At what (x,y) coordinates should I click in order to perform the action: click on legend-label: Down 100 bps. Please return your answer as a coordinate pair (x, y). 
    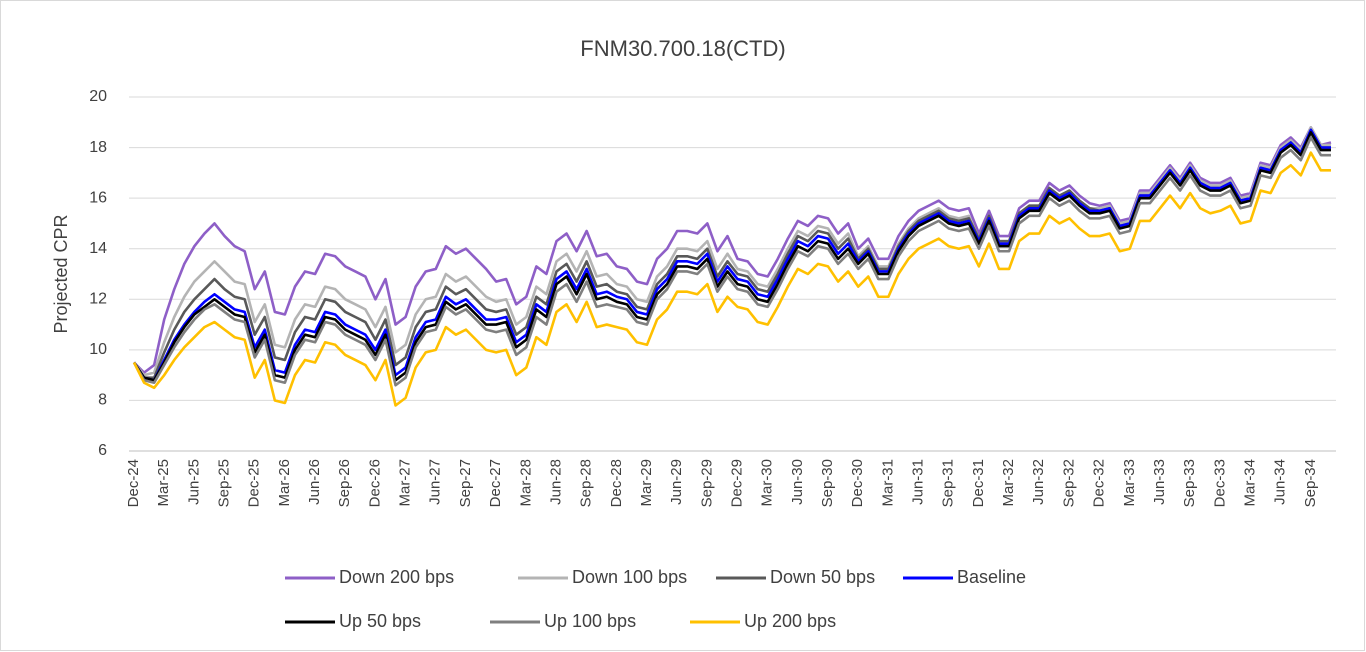
    Looking at the image, I should click on (629, 577).